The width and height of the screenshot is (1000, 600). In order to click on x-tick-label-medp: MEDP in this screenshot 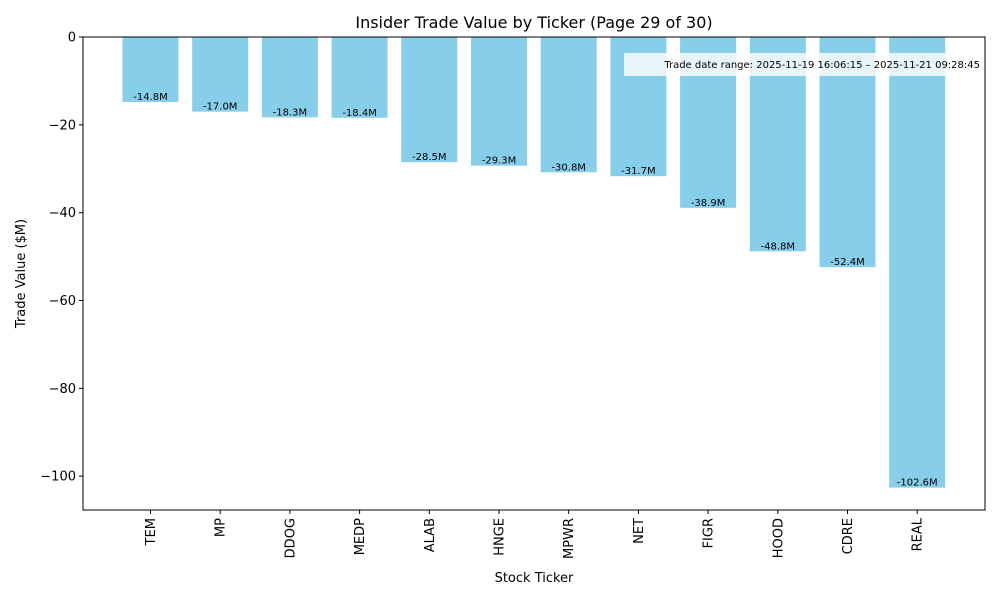, I will do `click(360, 536)`.